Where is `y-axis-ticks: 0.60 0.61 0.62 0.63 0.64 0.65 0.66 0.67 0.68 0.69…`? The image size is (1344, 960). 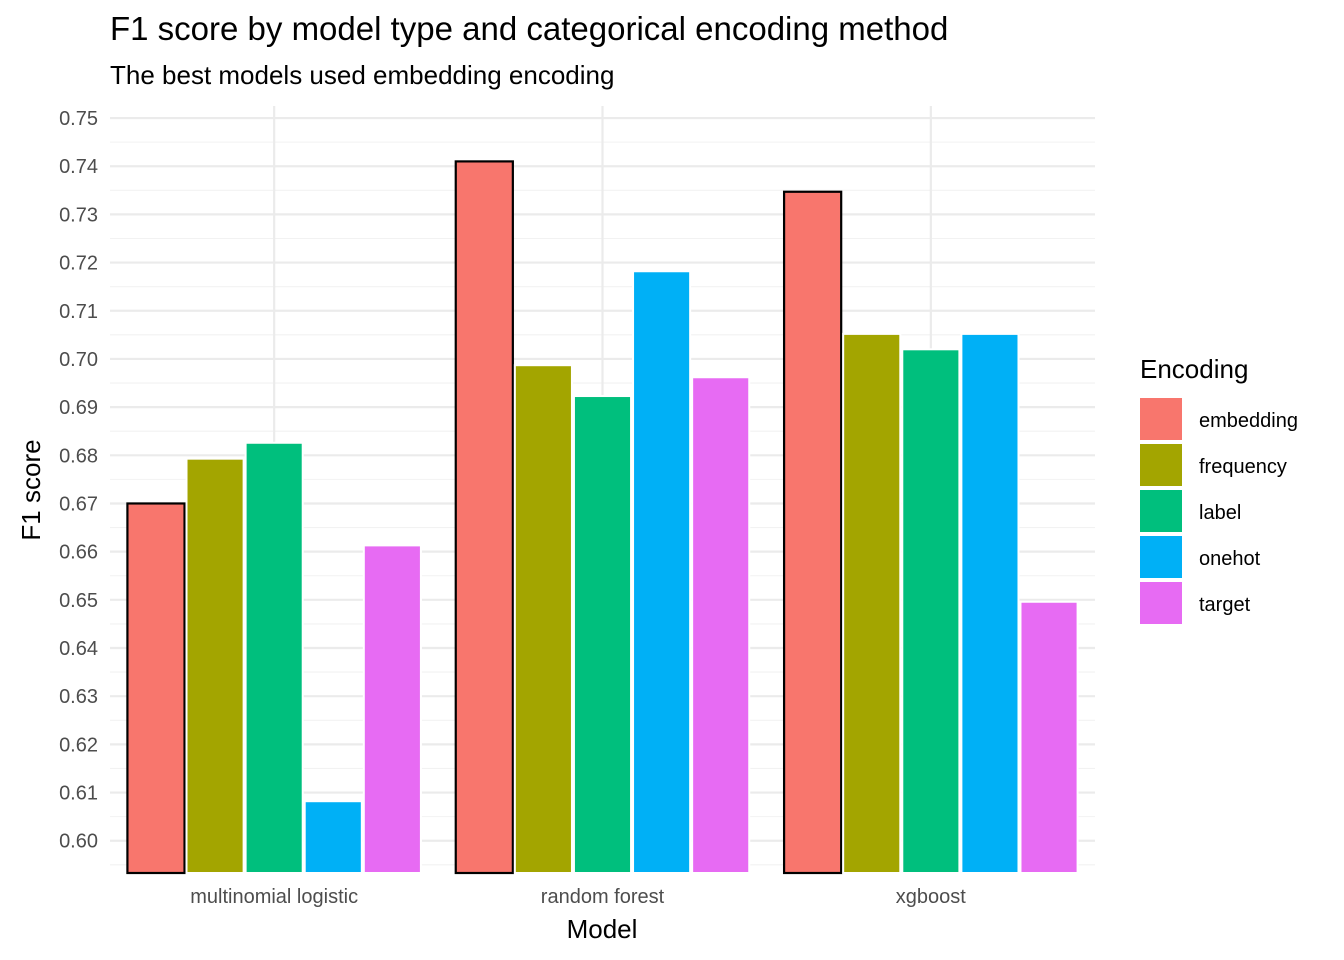 y-axis-ticks: 0.60 0.61 0.62 0.63 0.64 0.65 0.66 0.67 0.68 0.69… is located at coordinates (78, 480).